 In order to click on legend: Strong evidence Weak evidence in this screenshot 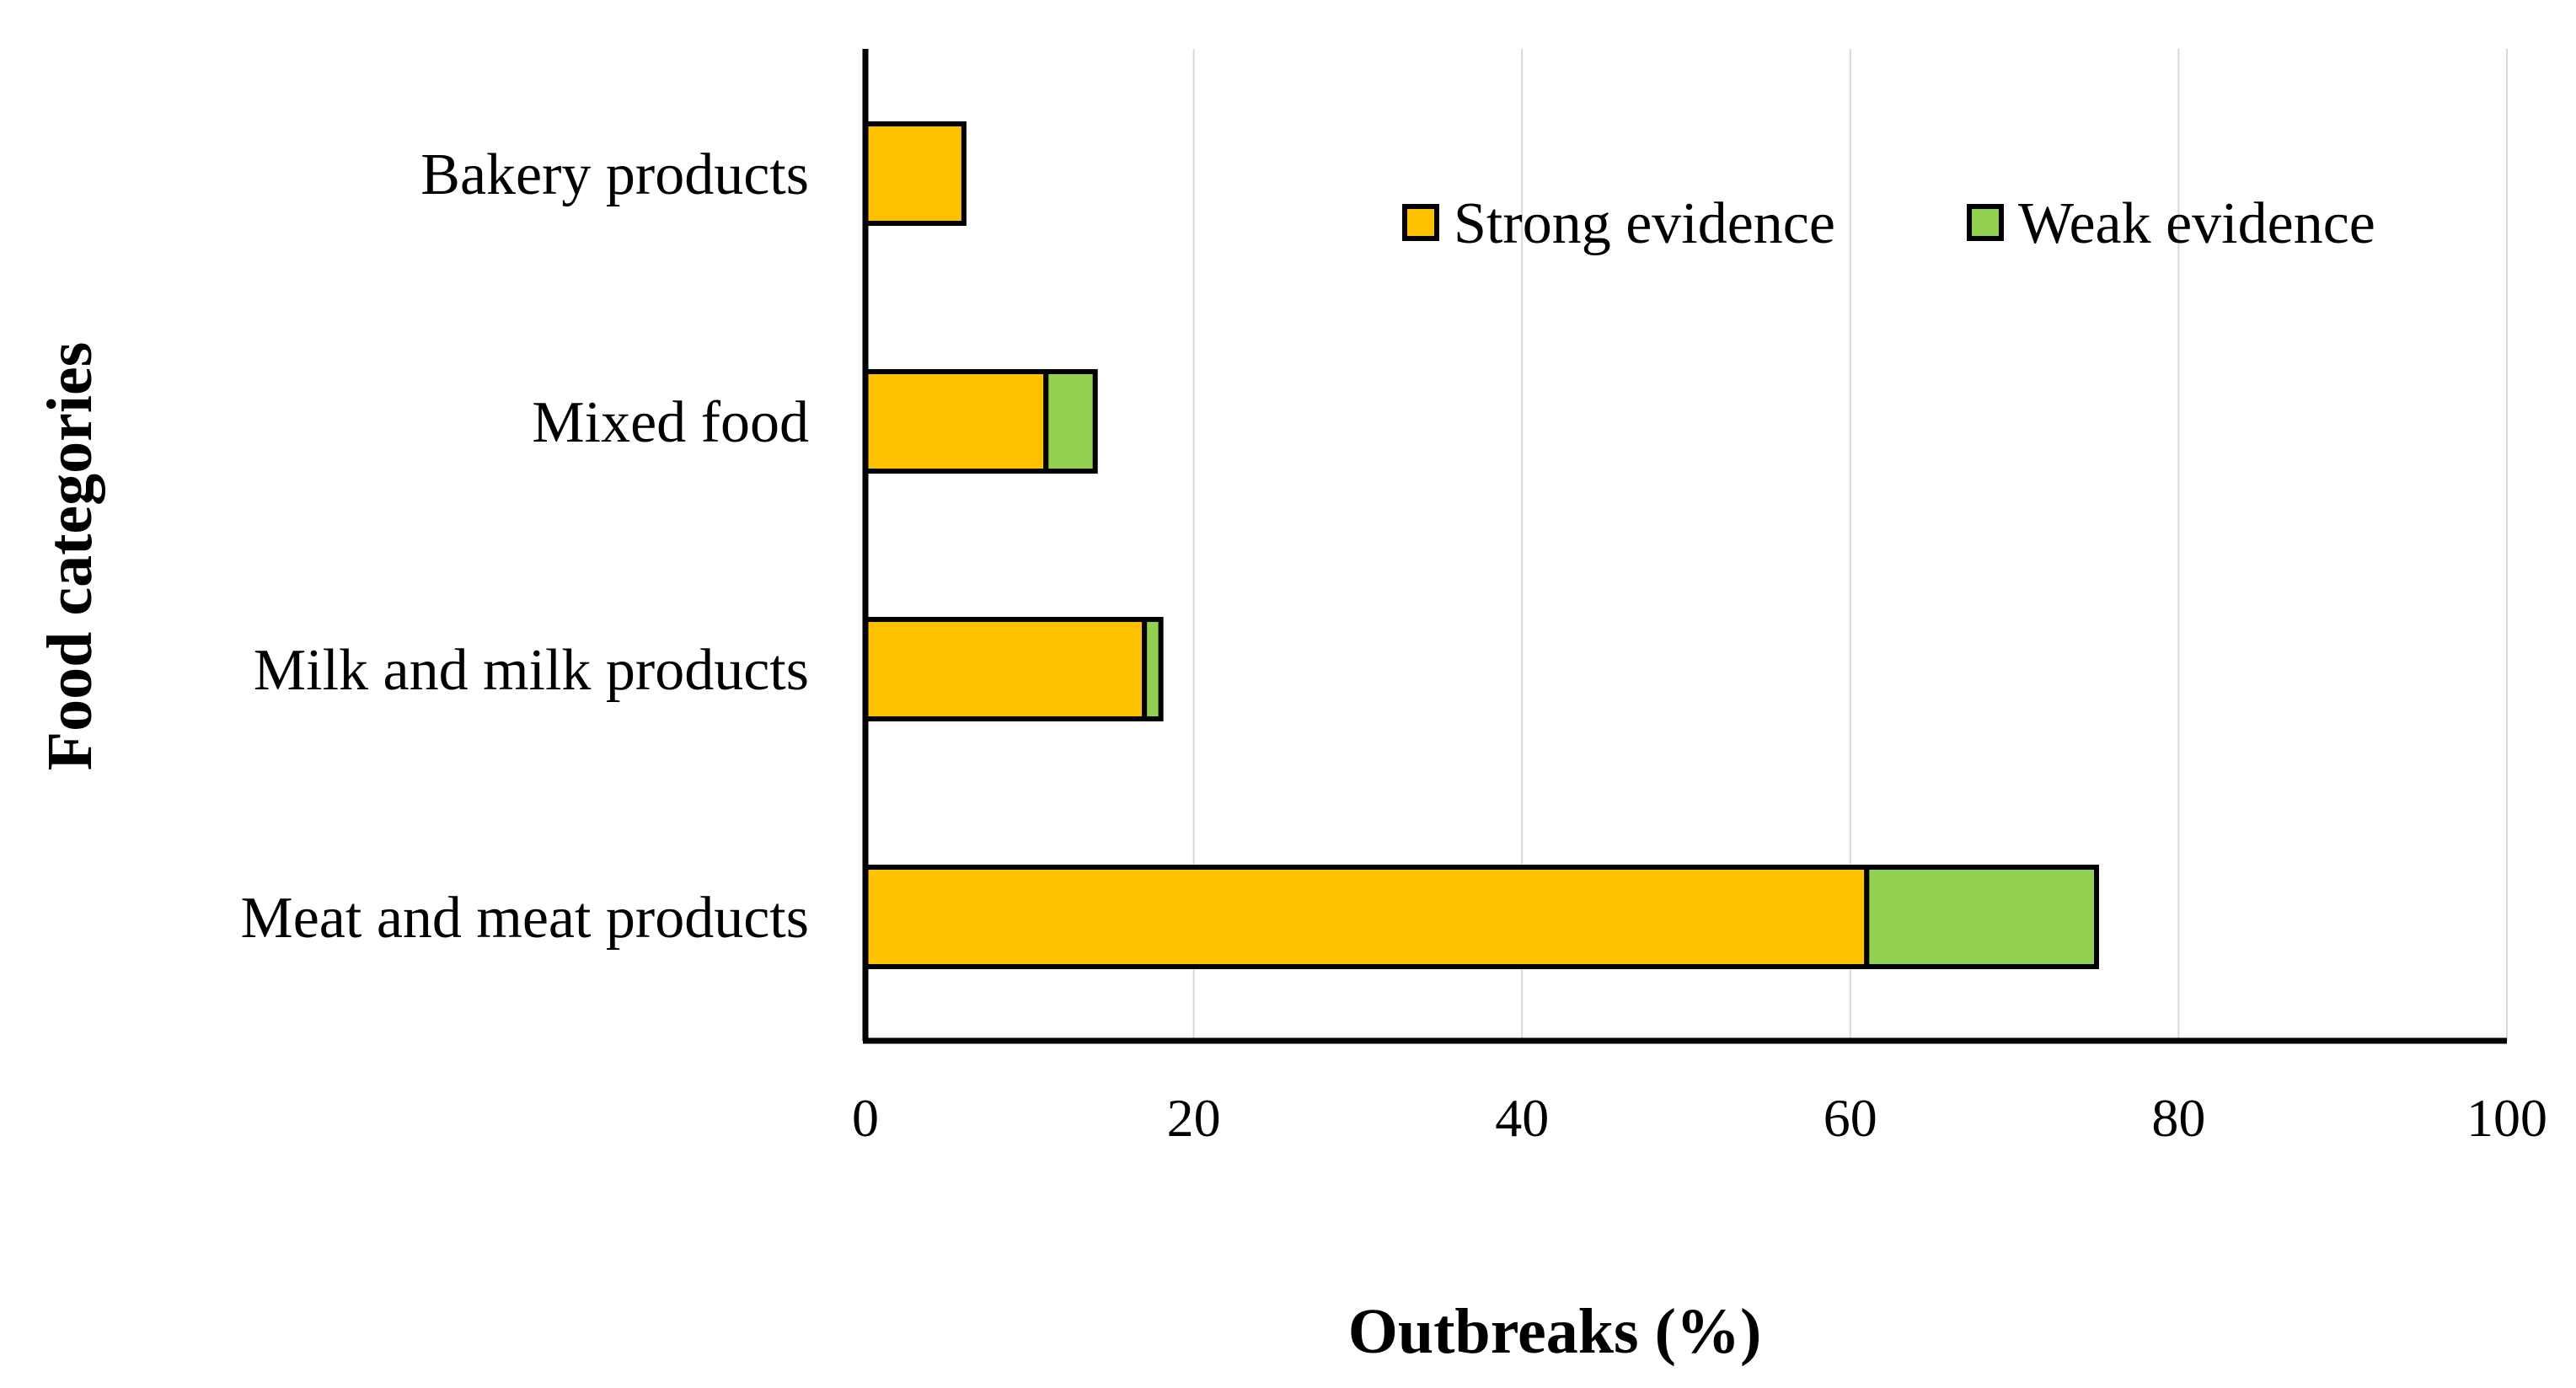, I will do `click(1889, 223)`.